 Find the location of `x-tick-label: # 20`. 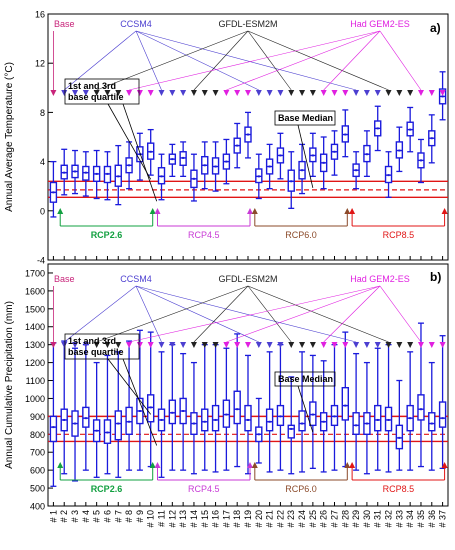

x-tick-label: # 20 is located at coordinates (259, 519).